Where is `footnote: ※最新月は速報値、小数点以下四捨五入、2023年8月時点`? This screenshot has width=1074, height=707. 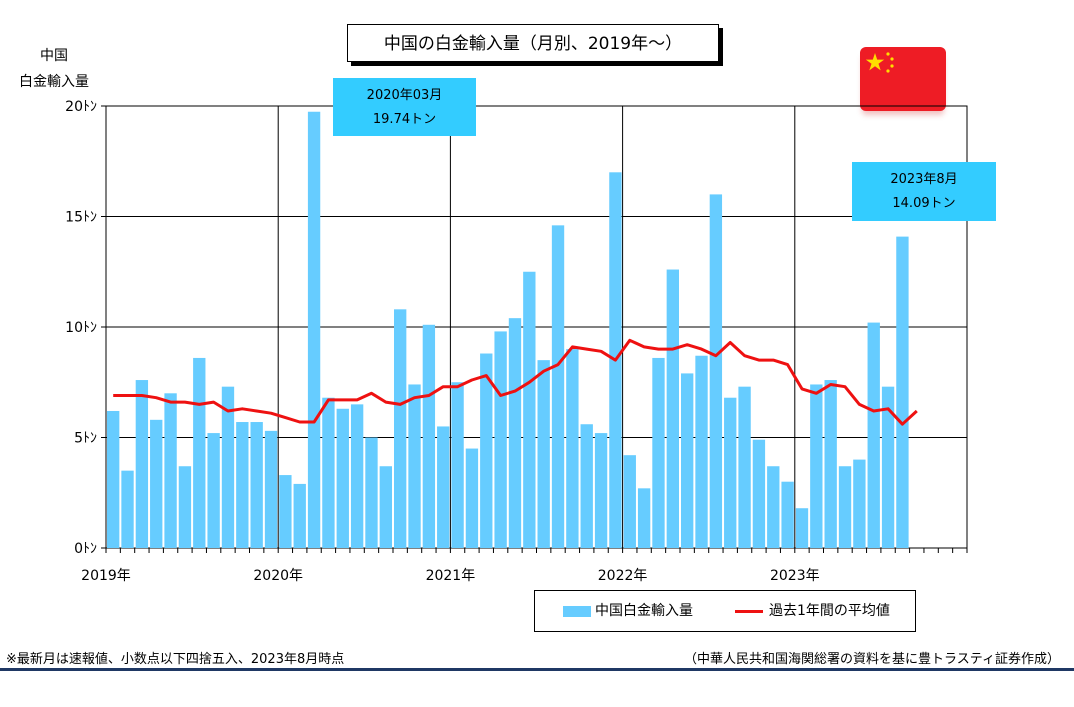 footnote: ※最新月は速報値、小数点以下四捨五入、2023年8月時点 is located at coordinates (175, 659).